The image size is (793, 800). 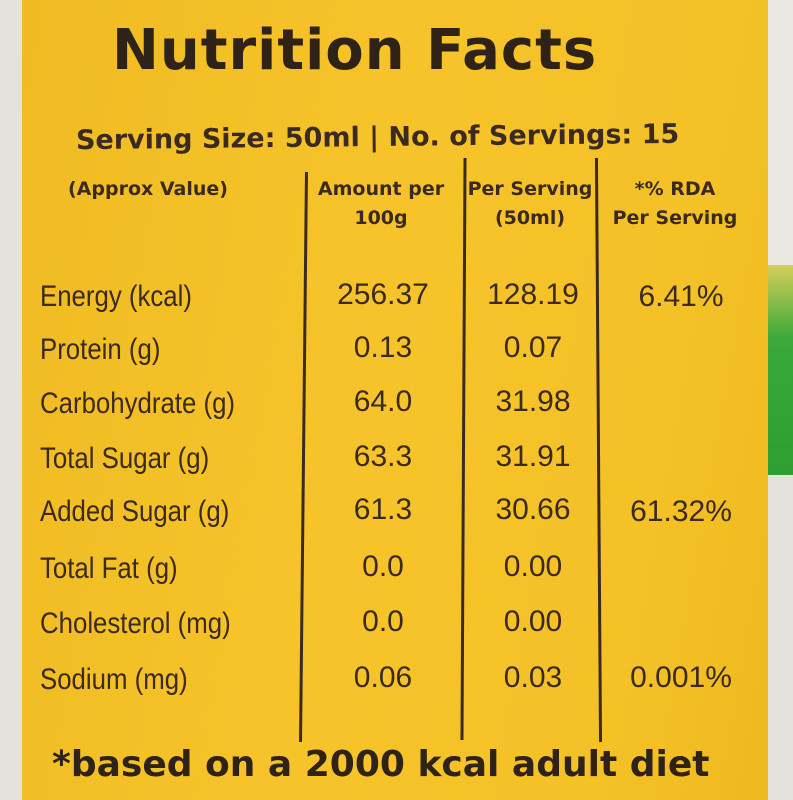 What do you see at coordinates (381, 204) in the screenshot?
I see `header-amount-per-100g: Amount per 100g` at bounding box center [381, 204].